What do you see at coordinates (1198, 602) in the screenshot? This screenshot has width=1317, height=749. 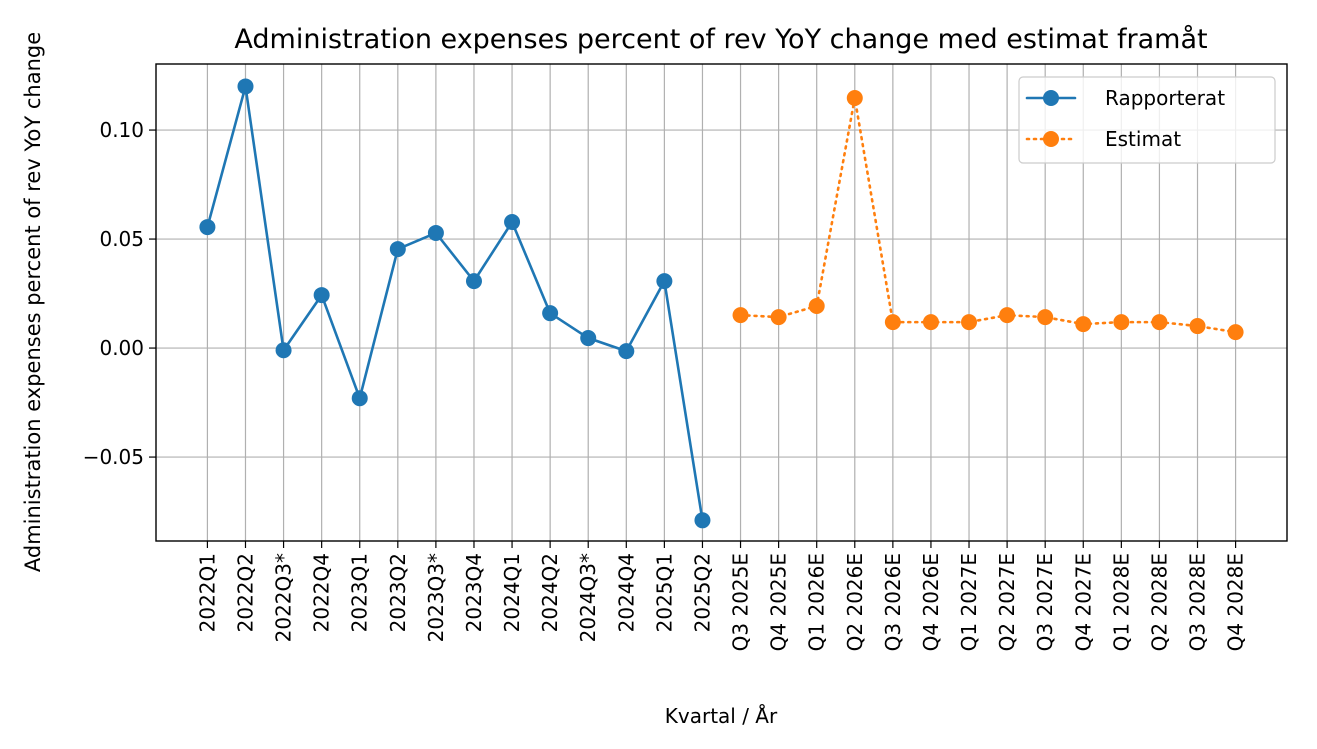 I see `x-tick-label: Q3 2028E` at bounding box center [1198, 602].